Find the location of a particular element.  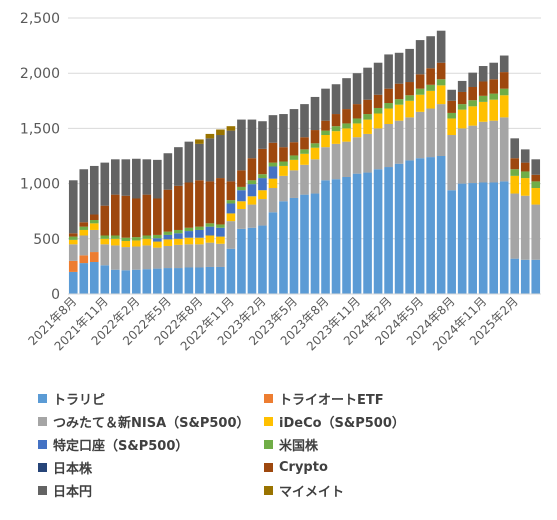

legend-label: 米国株 is located at coordinates (299, 446).